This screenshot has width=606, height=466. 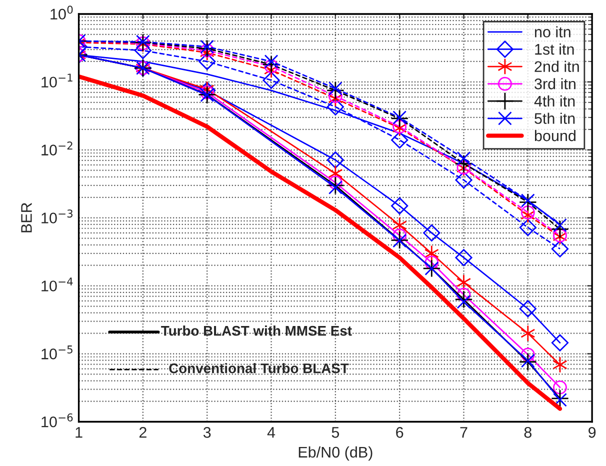 What do you see at coordinates (142, 432) in the screenshot?
I see `x-tick-label: 2` at bounding box center [142, 432].